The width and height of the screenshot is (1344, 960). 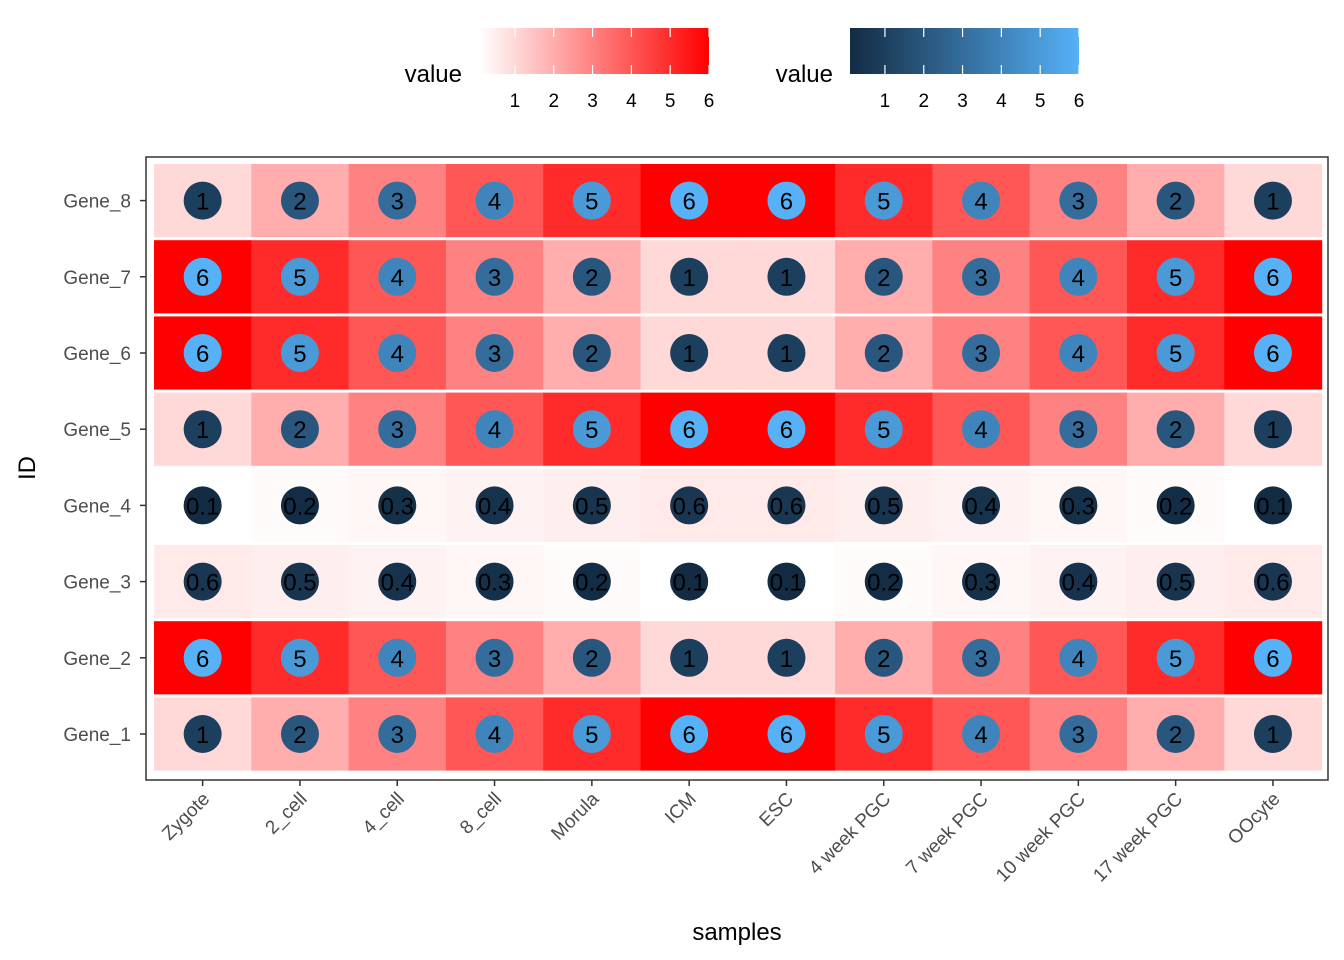 What do you see at coordinates (736, 932) in the screenshot?
I see `x-axis-title: samples` at bounding box center [736, 932].